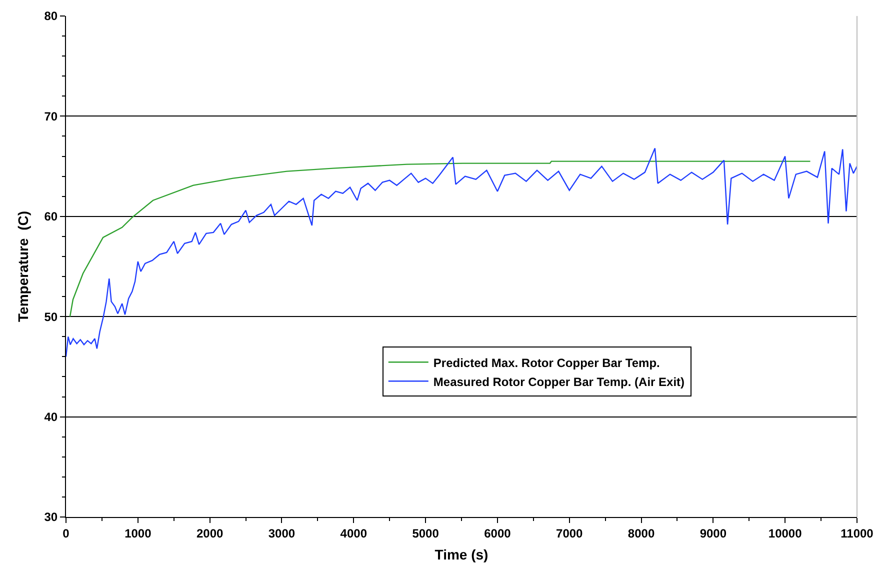 The height and width of the screenshot is (577, 881). Describe the element at coordinates (857, 533) in the screenshot. I see `x-tick-label: 11000` at that location.